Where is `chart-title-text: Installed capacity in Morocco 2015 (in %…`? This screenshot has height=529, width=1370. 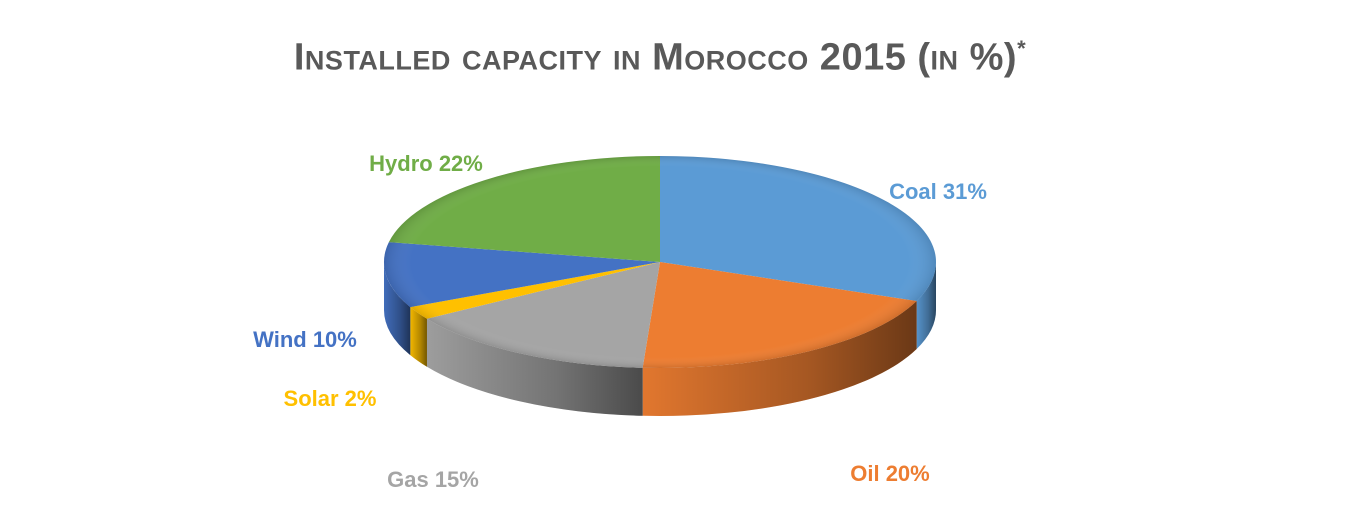
chart-title-text: Installed capacity in Morocco 2015 (in %… is located at coordinates (655, 57).